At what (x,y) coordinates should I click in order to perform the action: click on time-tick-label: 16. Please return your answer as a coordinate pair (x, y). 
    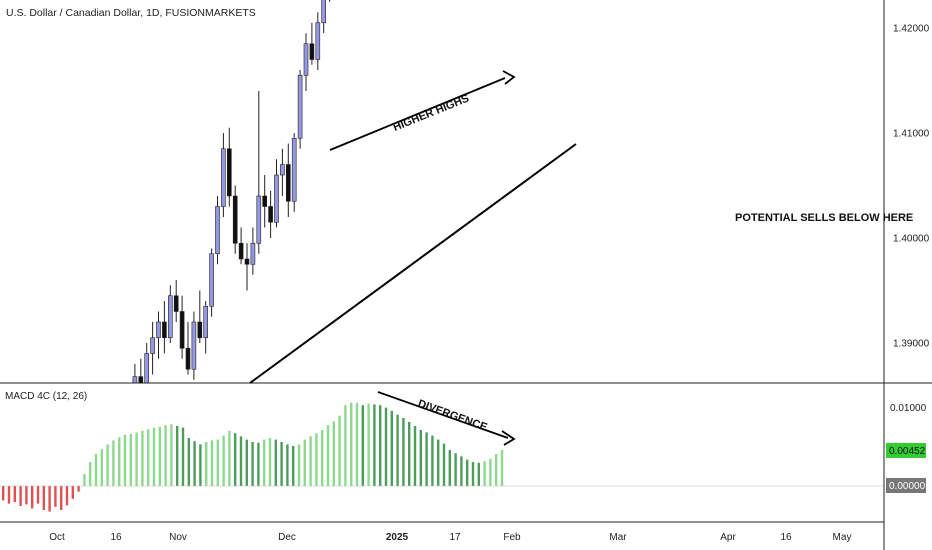
    Looking at the image, I should click on (116, 537).